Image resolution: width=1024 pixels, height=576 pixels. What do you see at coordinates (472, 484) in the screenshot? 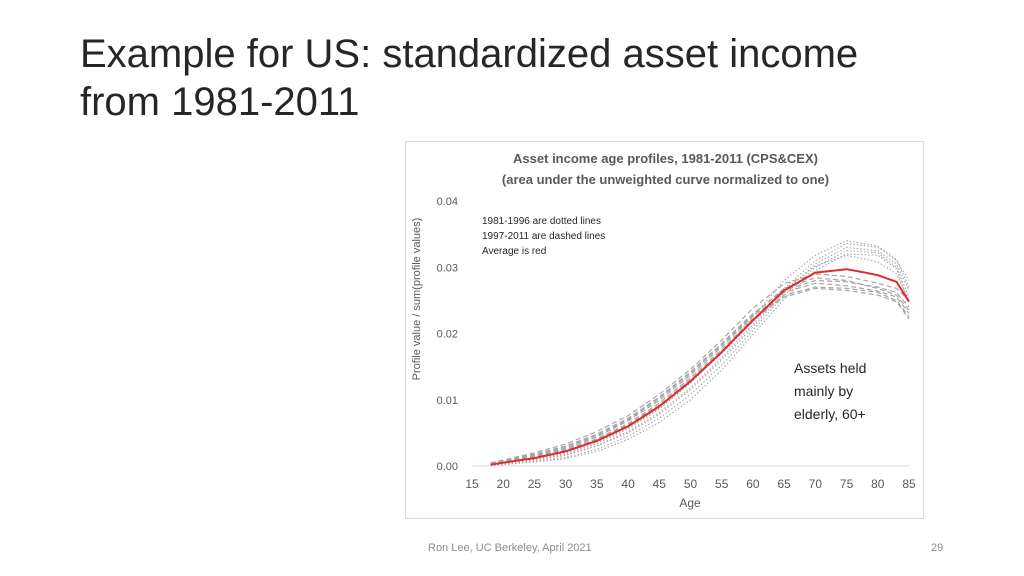
I see `x-tick-label: 15` at bounding box center [472, 484].